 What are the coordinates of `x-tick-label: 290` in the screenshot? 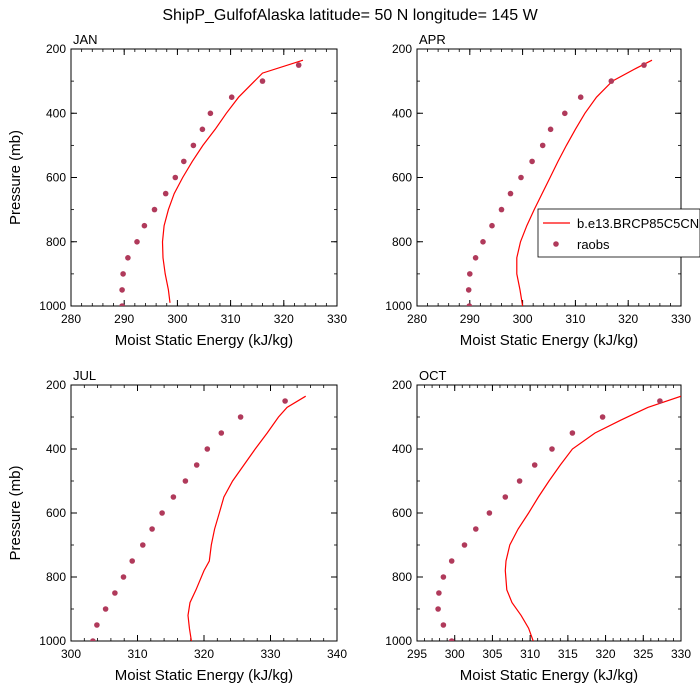 It's located at (124, 319).